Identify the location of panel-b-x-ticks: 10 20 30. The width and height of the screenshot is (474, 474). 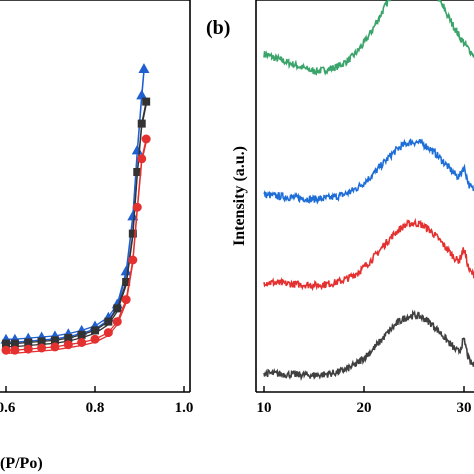
(364, 401).